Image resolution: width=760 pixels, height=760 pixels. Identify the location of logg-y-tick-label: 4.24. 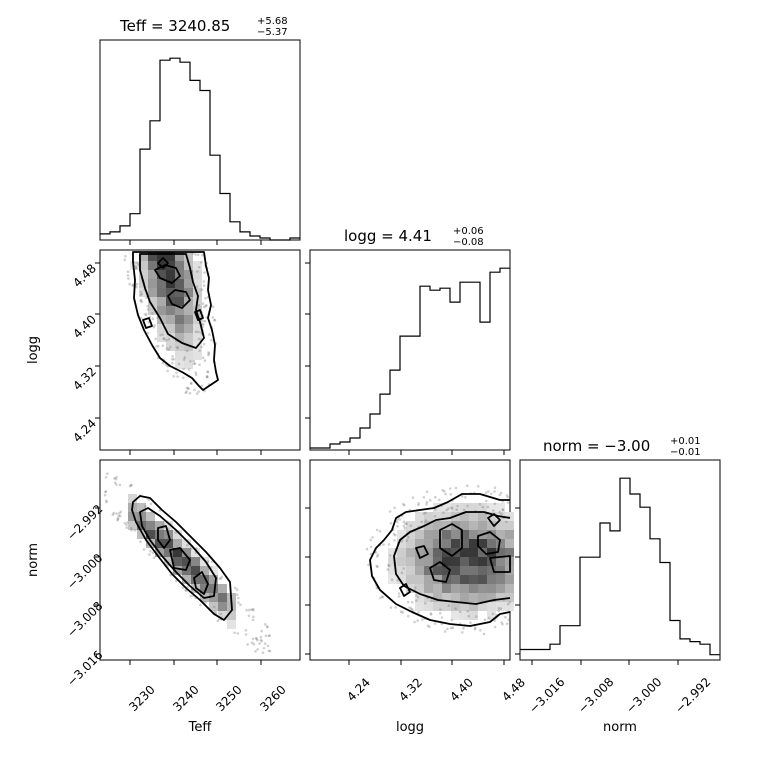
(84, 430).